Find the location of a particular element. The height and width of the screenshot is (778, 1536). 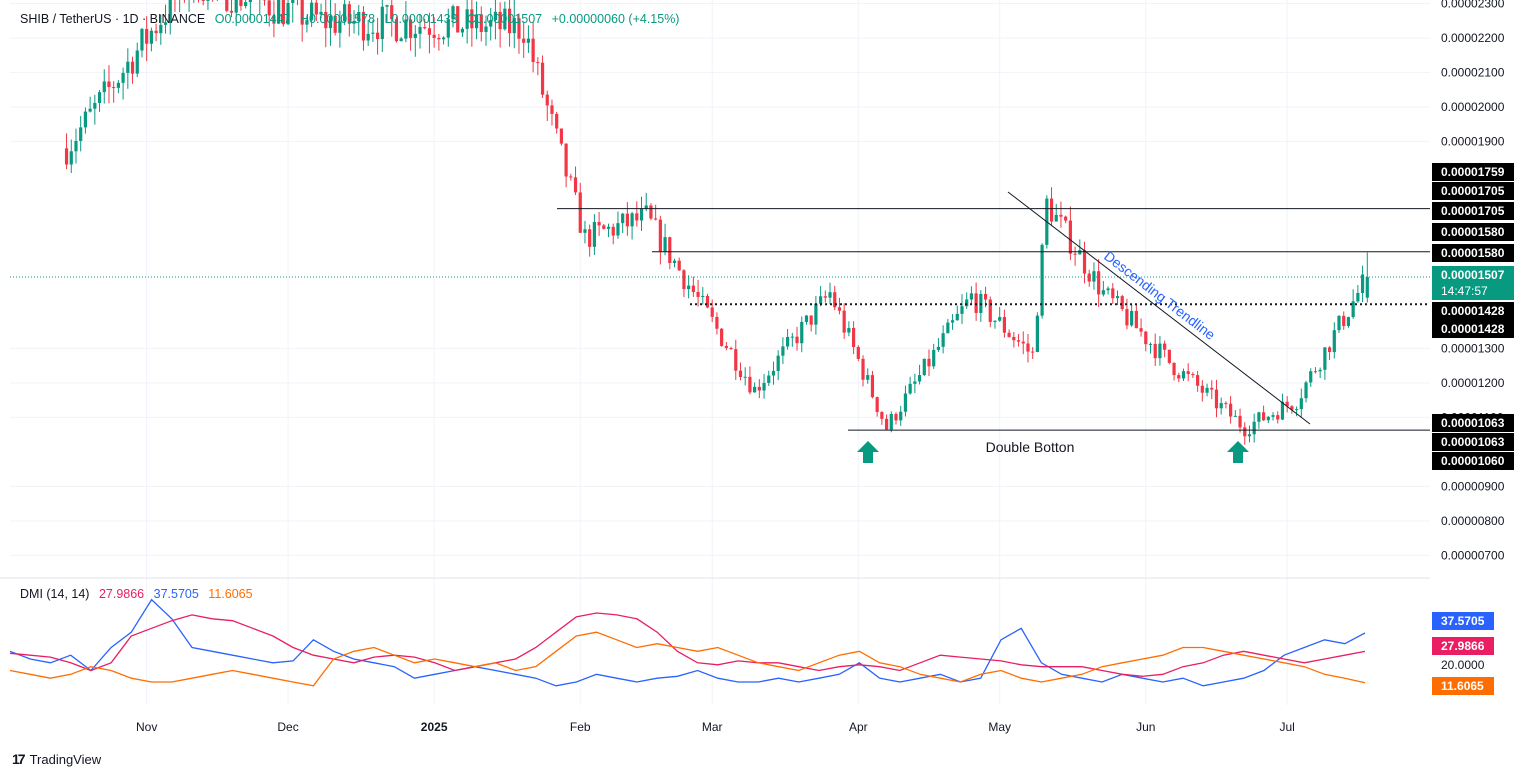

high-value: H0.00001578 is located at coordinates (337, 19).